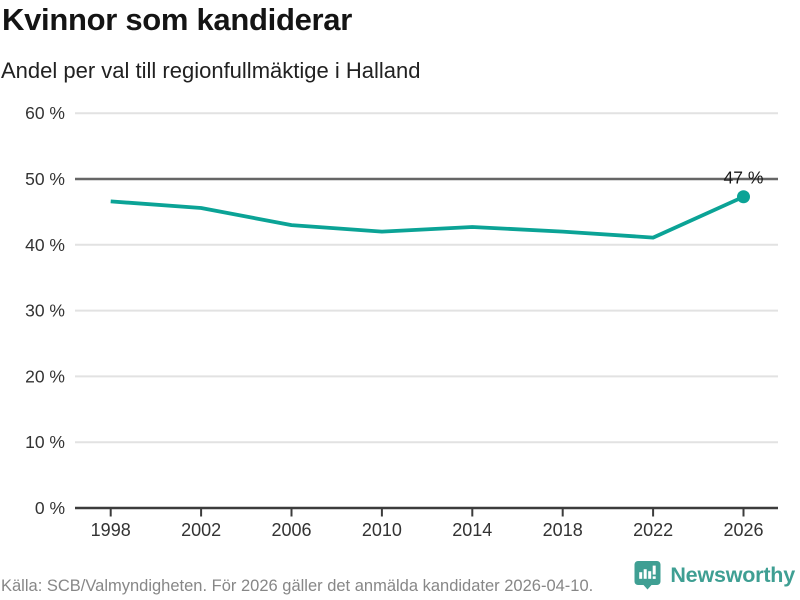 This screenshot has width=800, height=600. Describe the element at coordinates (743, 197) in the screenshot. I see `end-point-marker` at that location.